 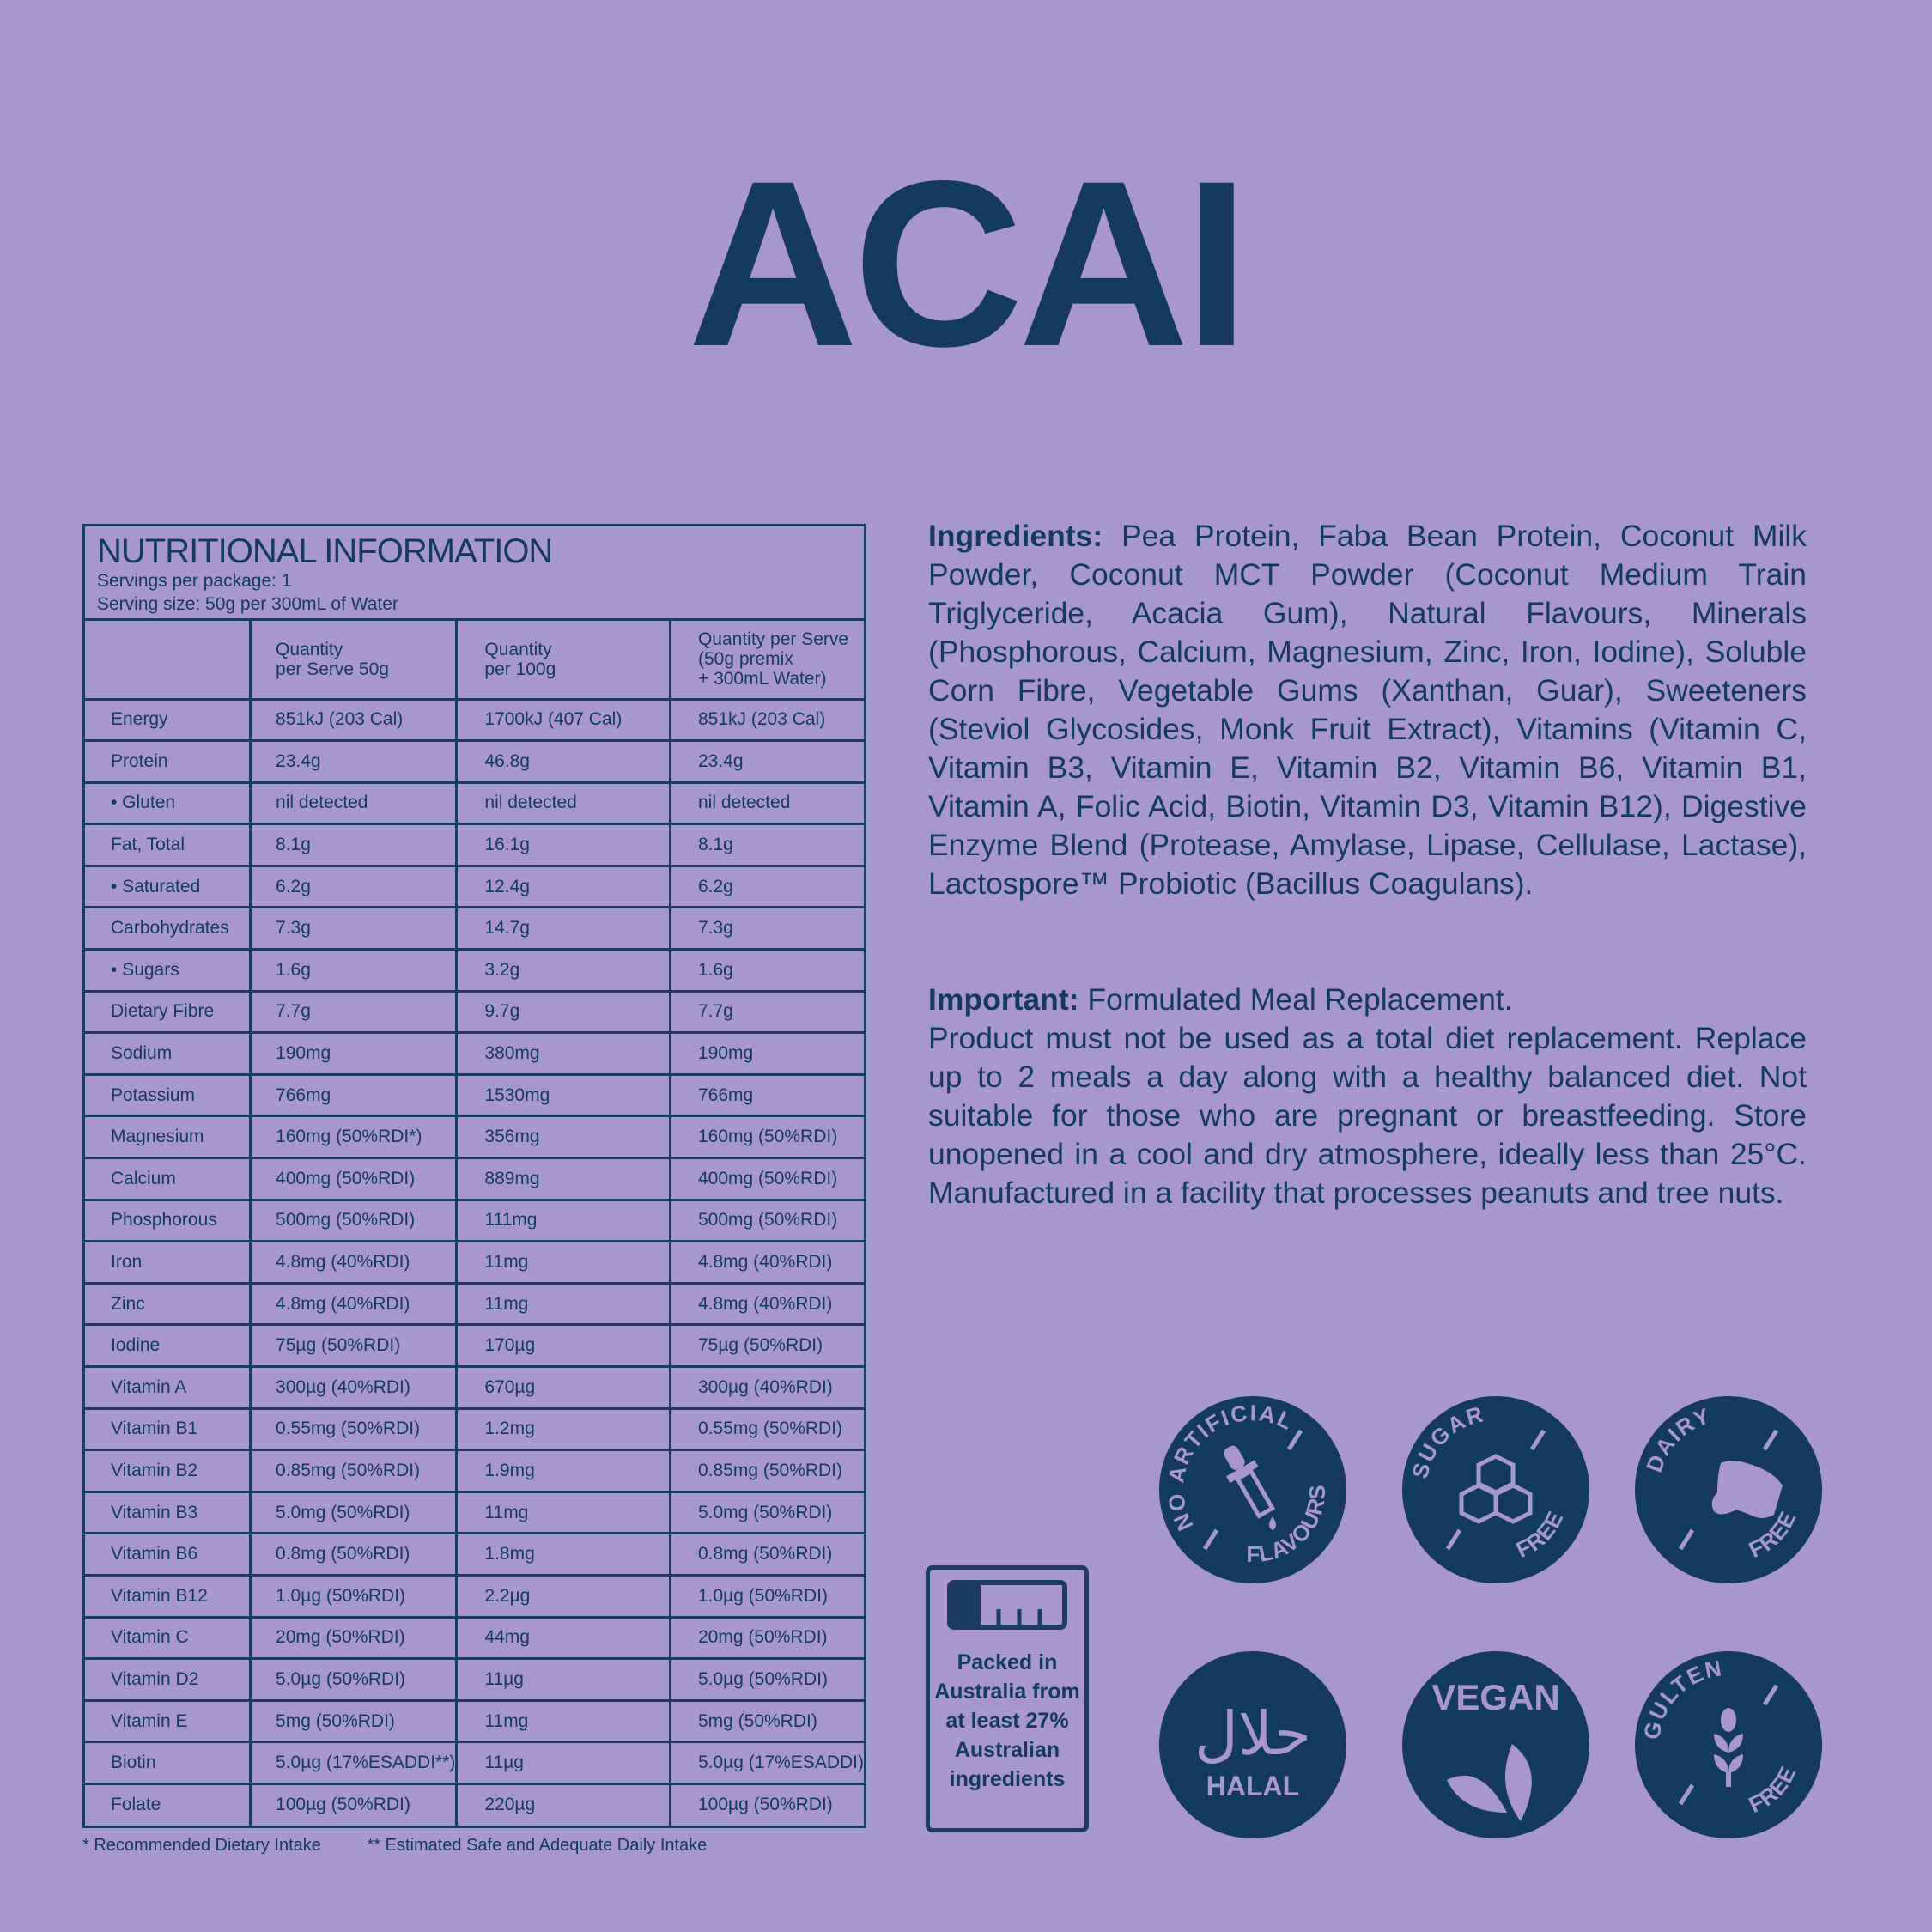 I want to click on badge-gulten: GULTEN FREE, so click(x=1729, y=1744).